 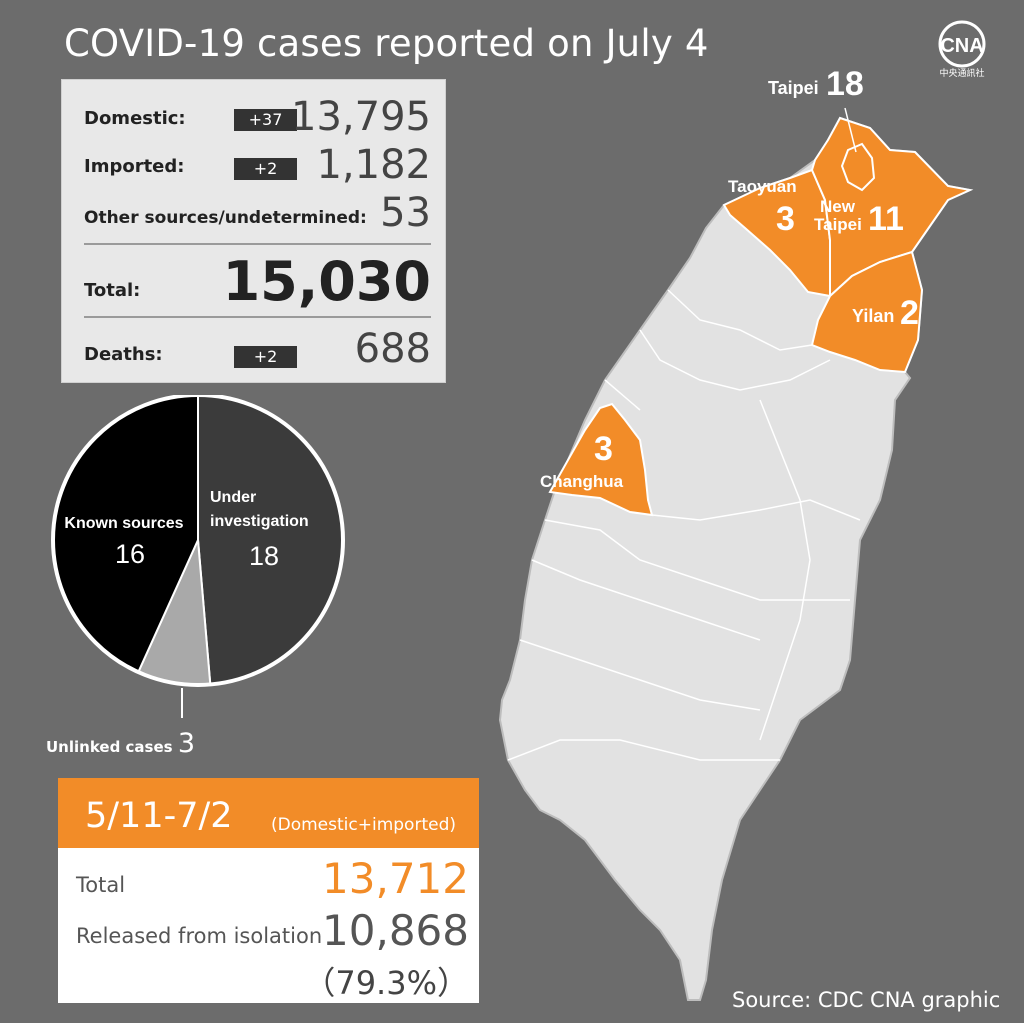 I want to click on map-label-taipei: Taipei, so click(x=793, y=88).